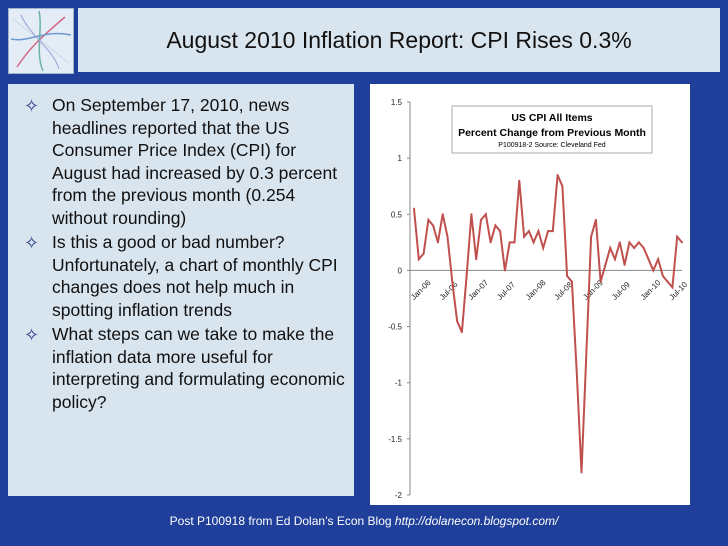  What do you see at coordinates (397, 214) in the screenshot?
I see `y-tick-label: 0.5` at bounding box center [397, 214].